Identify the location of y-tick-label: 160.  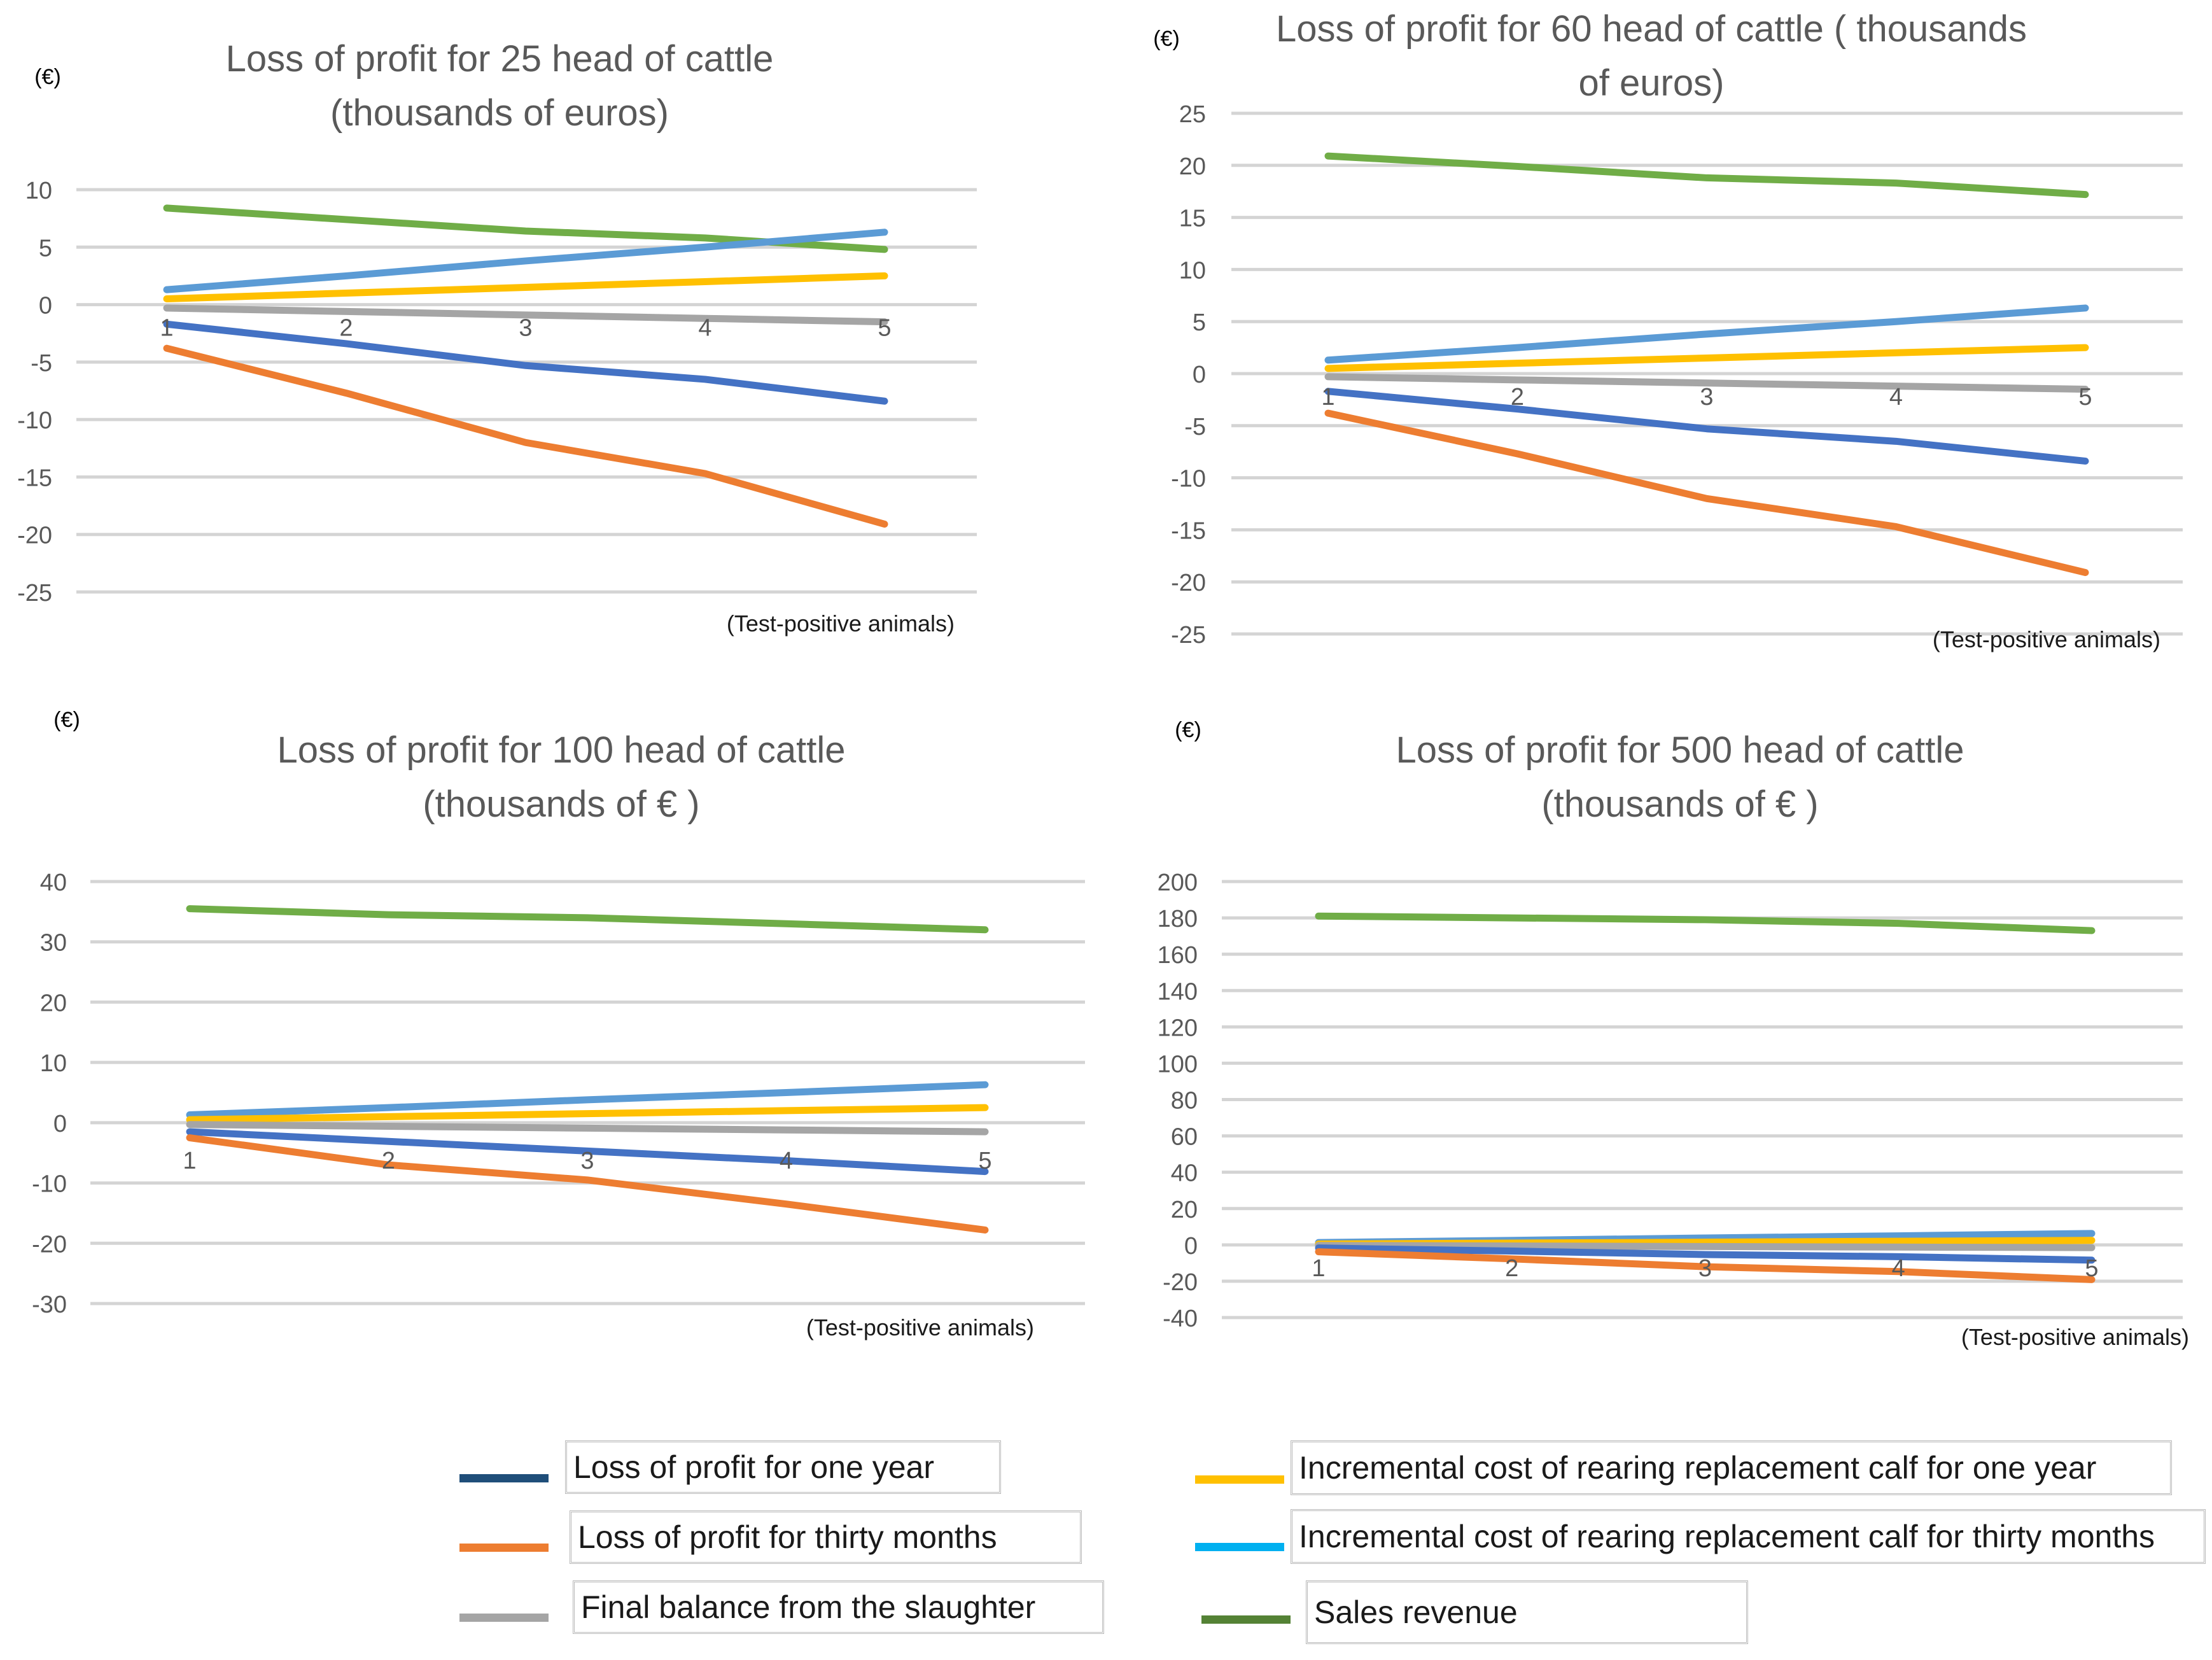
(1178, 955).